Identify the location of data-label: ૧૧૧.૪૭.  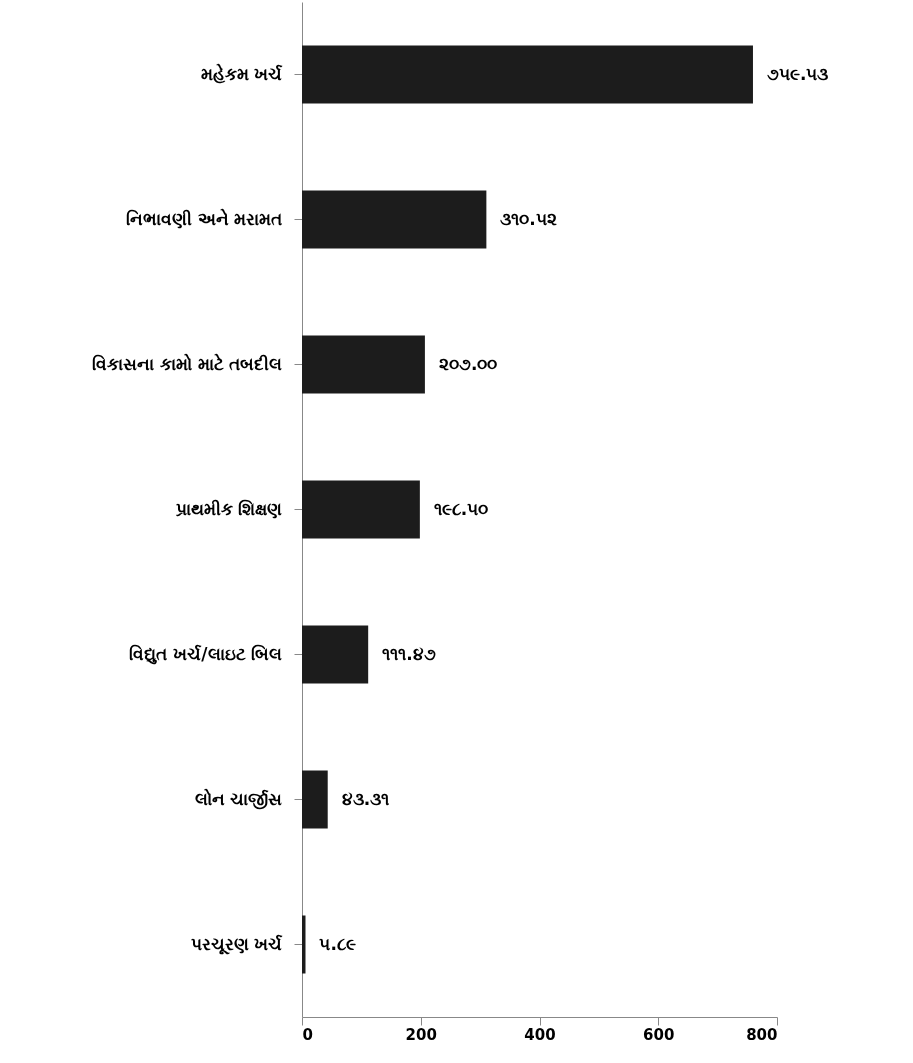
(409, 653).